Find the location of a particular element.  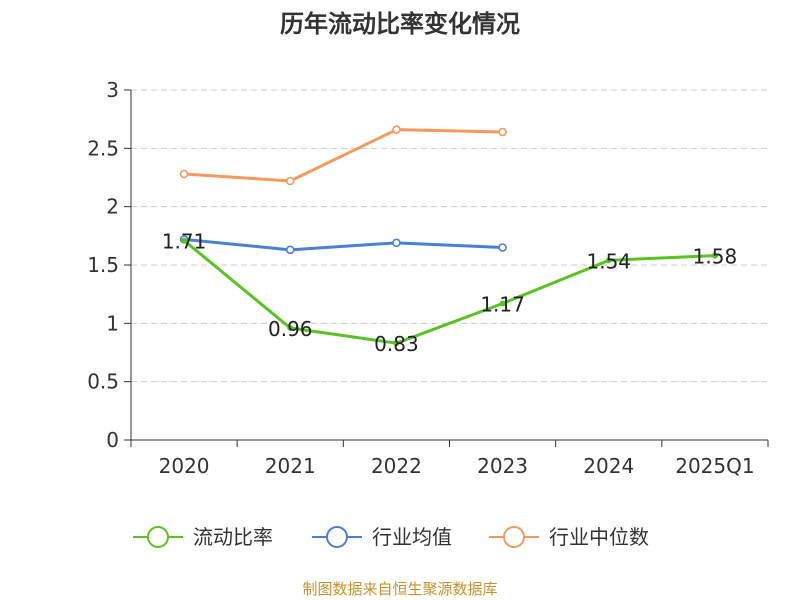

y-tick-label: 2.5 is located at coordinates (103, 148).